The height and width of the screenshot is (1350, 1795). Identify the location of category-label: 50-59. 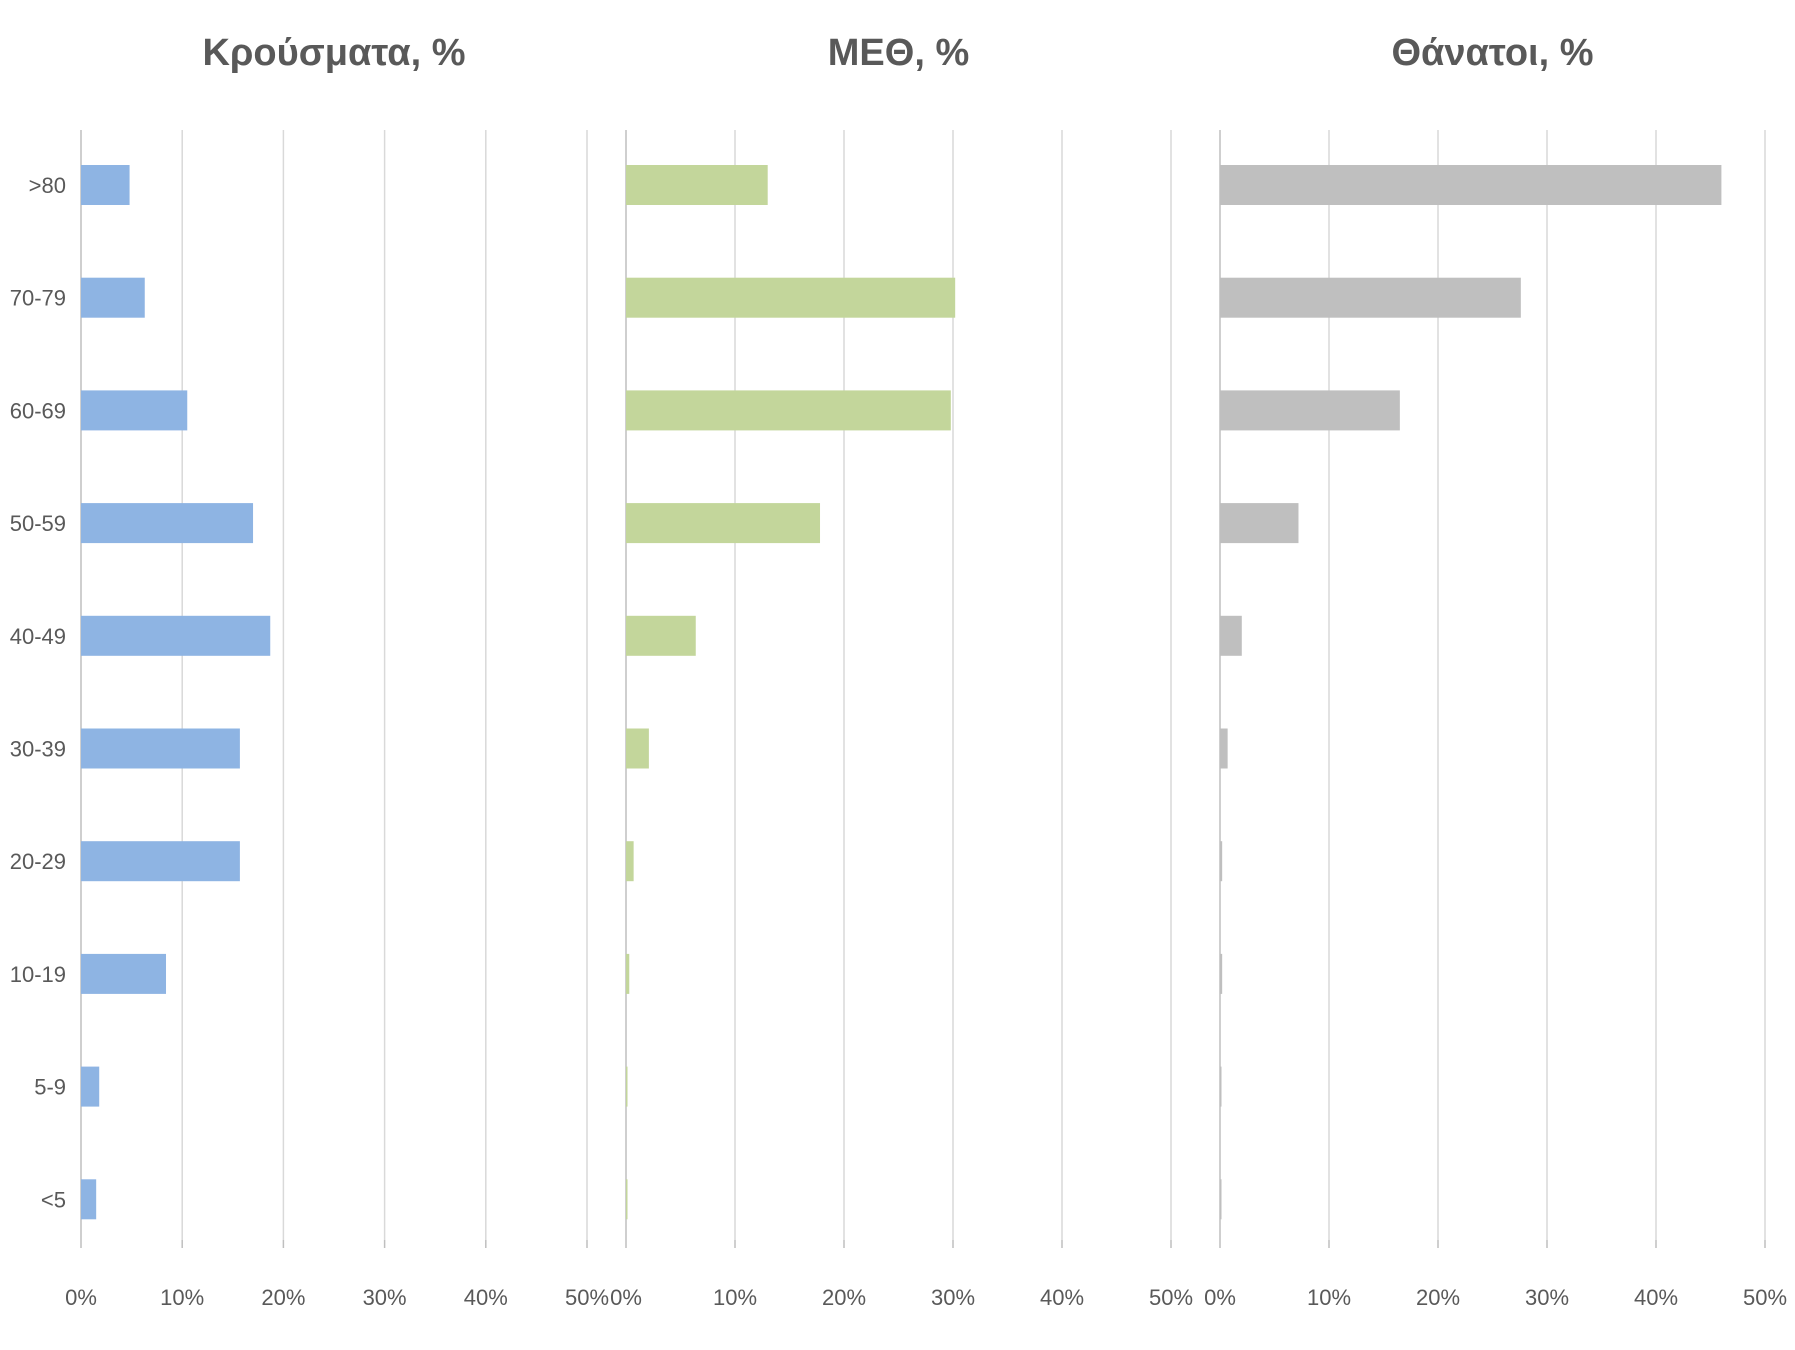
(38, 523).